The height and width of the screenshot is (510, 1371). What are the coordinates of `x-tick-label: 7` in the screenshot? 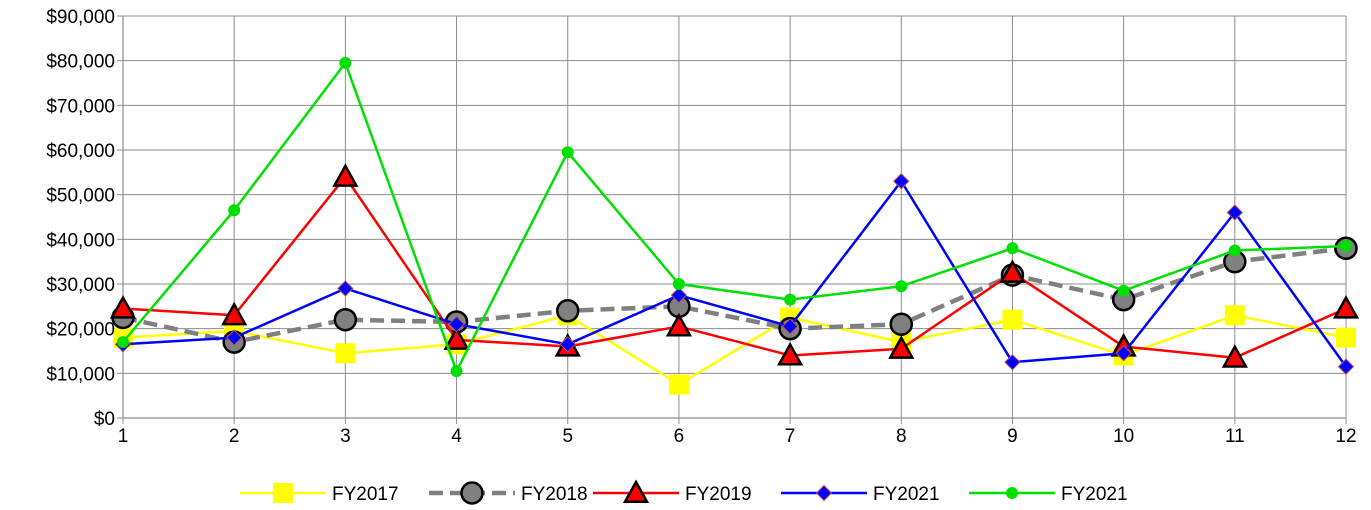 It's located at (790, 436).